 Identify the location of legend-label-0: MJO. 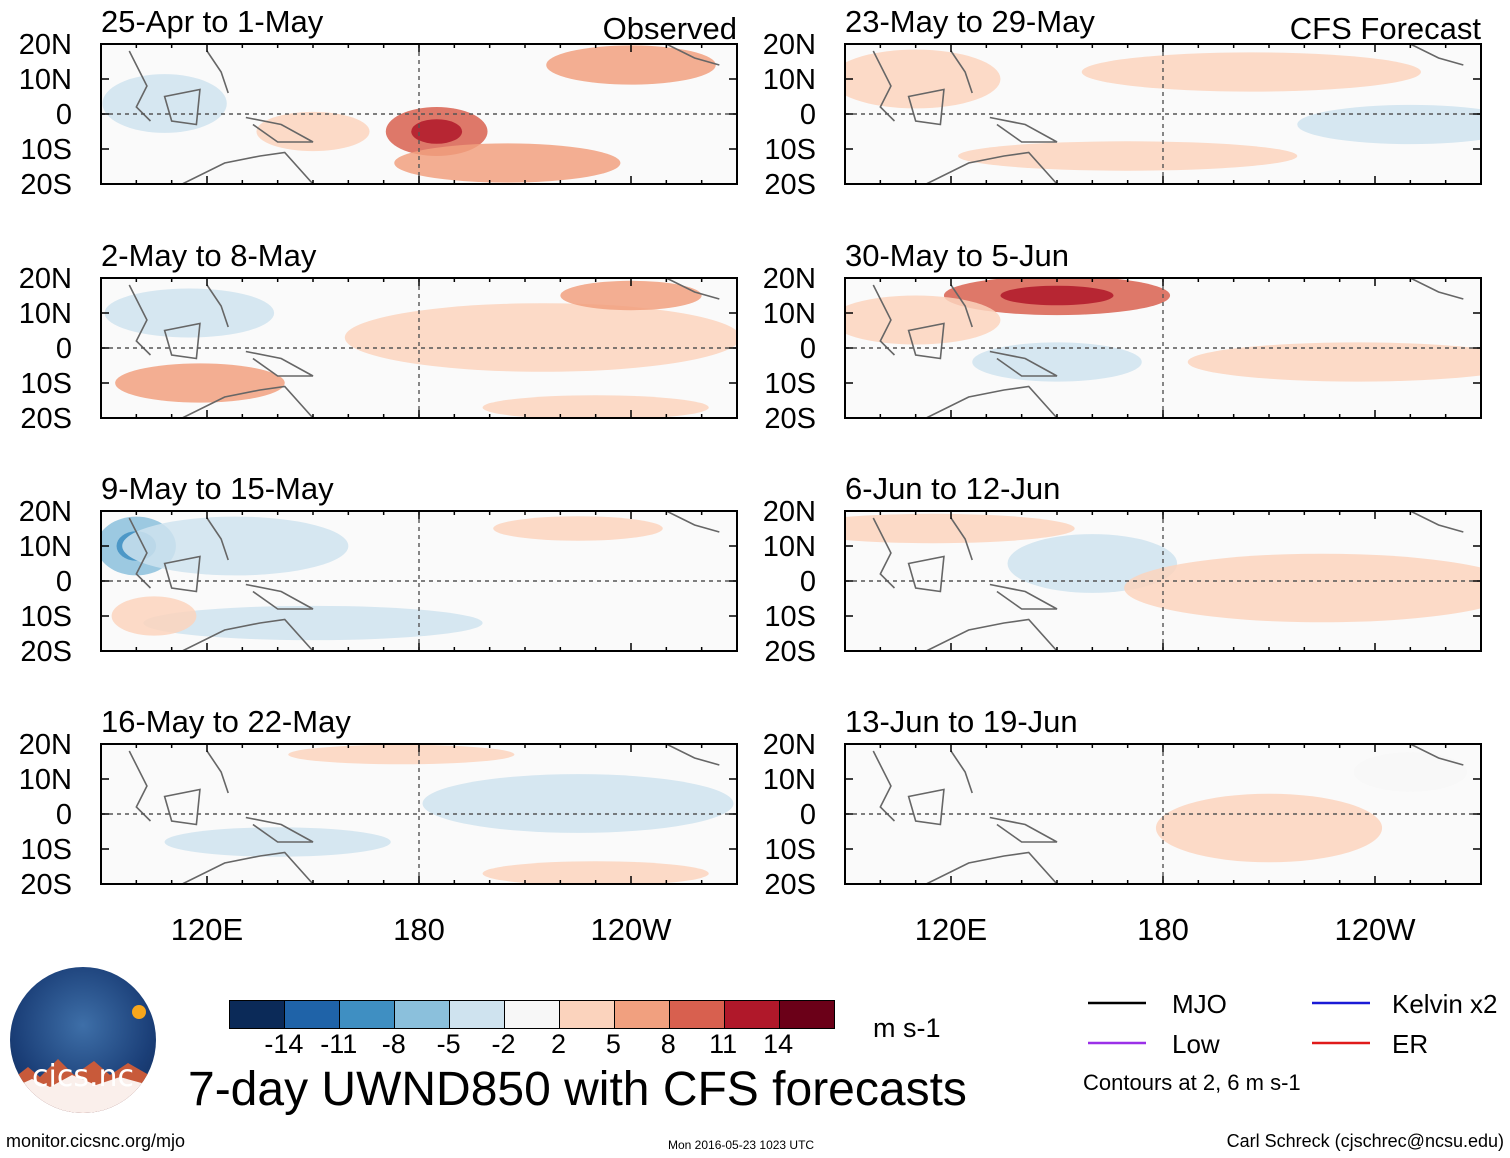
(1199, 1004).